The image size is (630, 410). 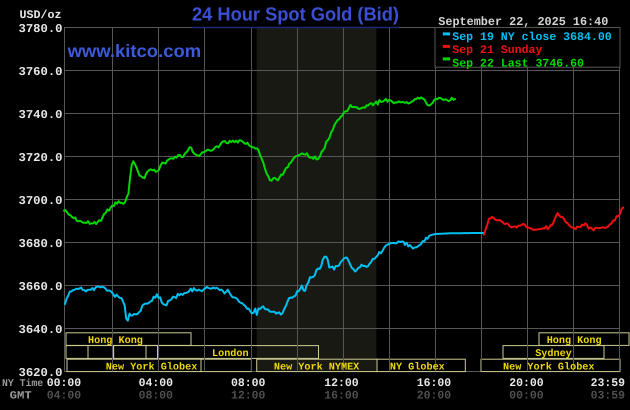 I want to click on svg-text: 3620.0, so click(x=41, y=373).